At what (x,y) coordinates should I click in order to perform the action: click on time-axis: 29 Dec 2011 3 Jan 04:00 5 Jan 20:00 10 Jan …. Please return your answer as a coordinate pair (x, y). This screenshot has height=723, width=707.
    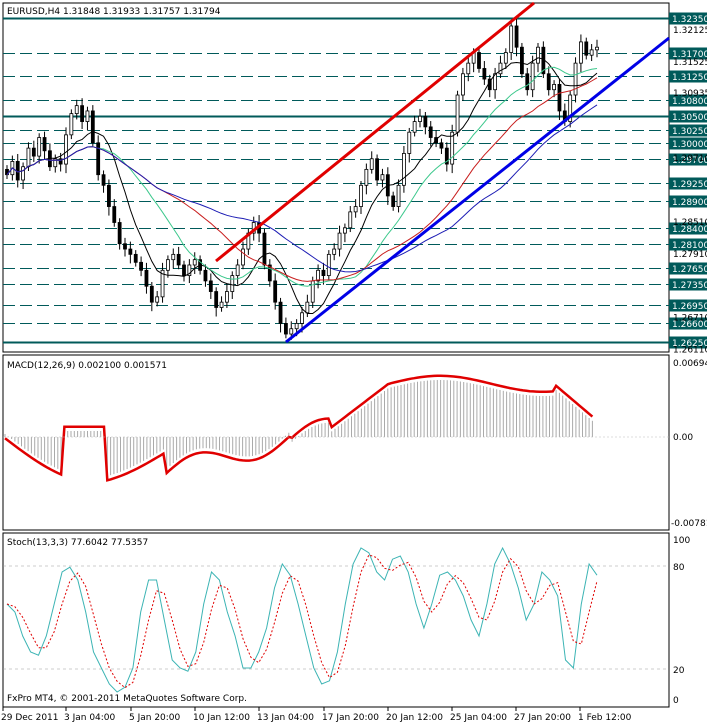
    Looking at the image, I should click on (316, 715).